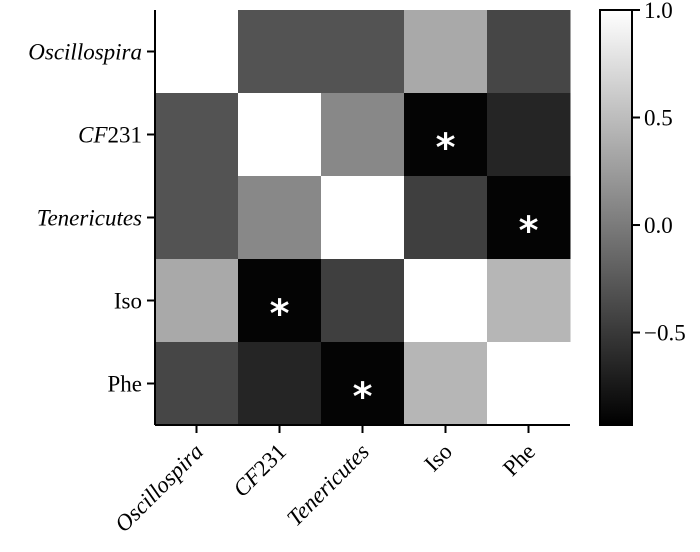 This screenshot has height=552, width=700. I want to click on column-label-2: Tenericutes, so click(328, 485).